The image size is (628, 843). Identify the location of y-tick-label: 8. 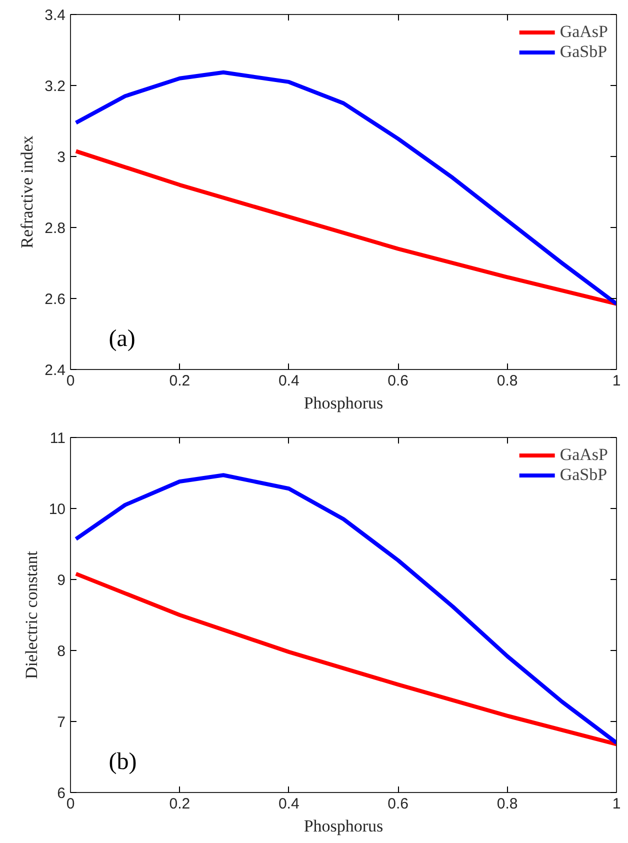
(61, 651).